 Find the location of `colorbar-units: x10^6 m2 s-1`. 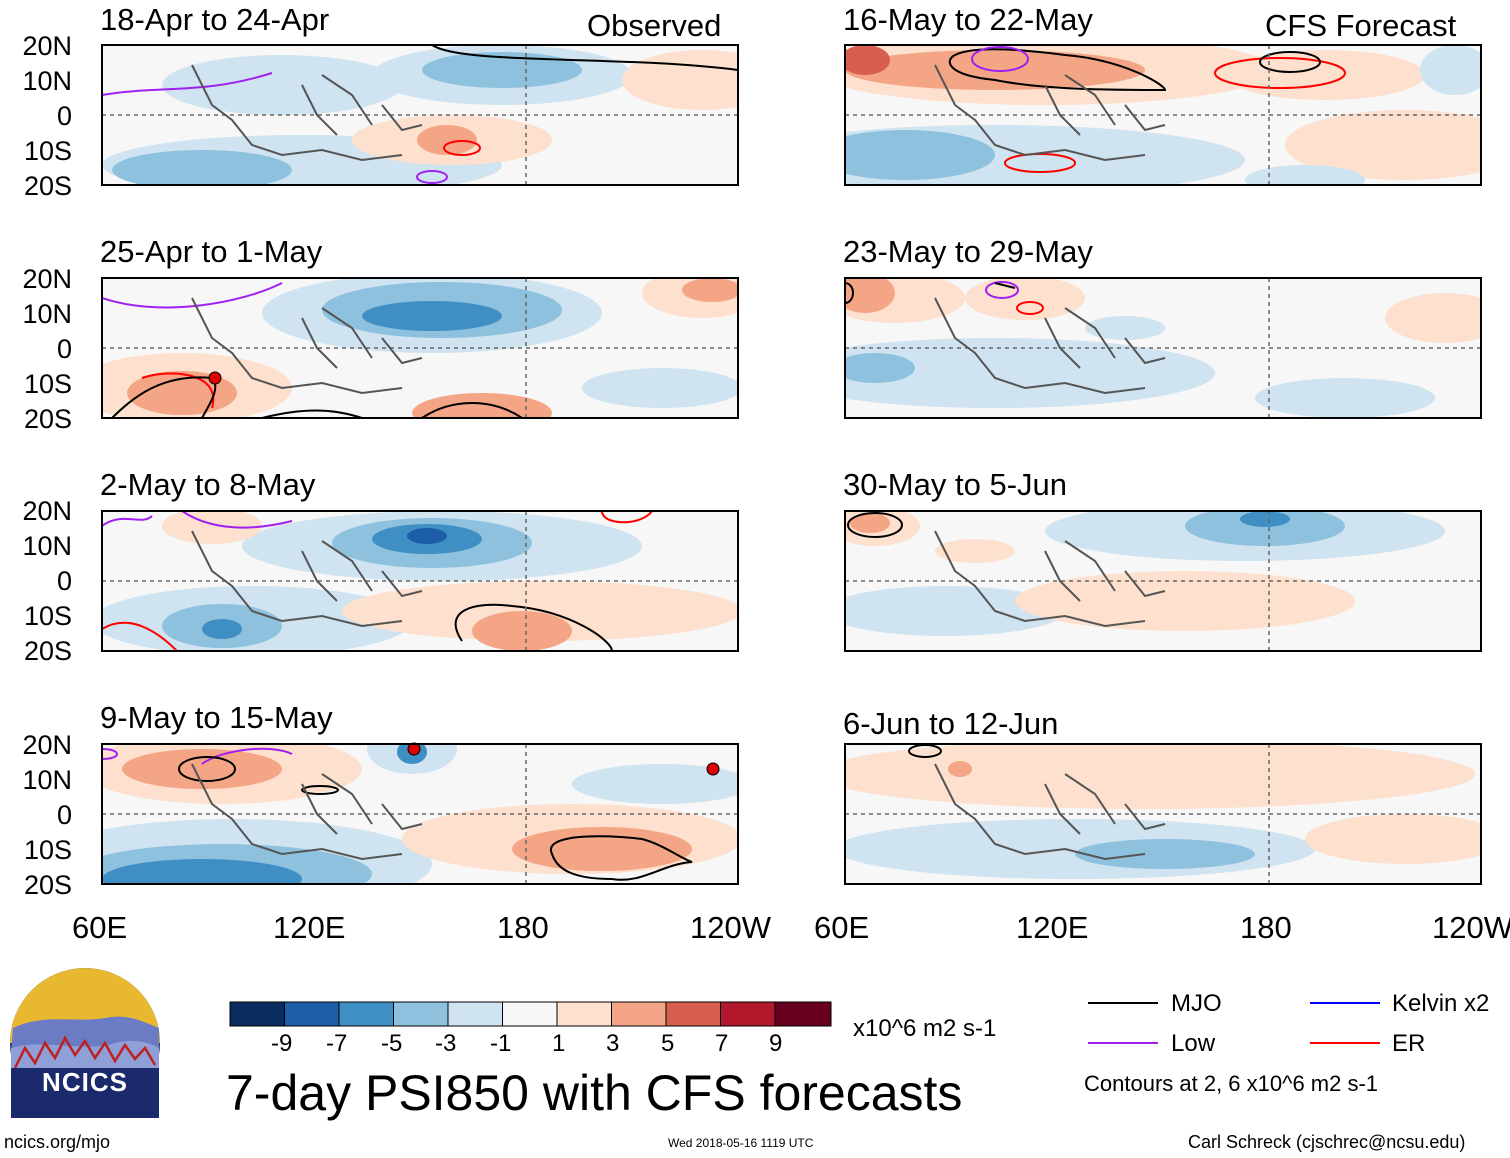

colorbar-units: x10^6 m2 s-1 is located at coordinates (925, 1028).